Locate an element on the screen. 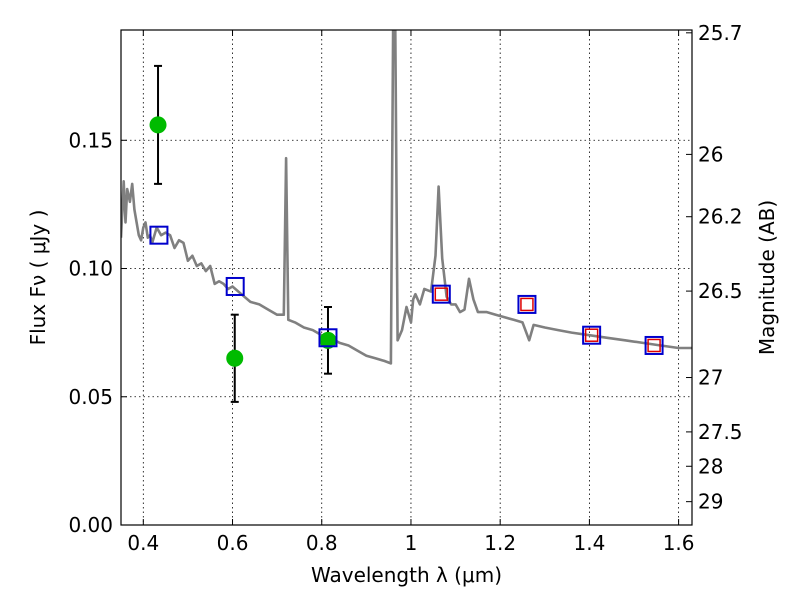 Image resolution: width=800 pixels, height=600 pixels. x-axis-label: Wavelength λ (μm) is located at coordinates (406, 575).